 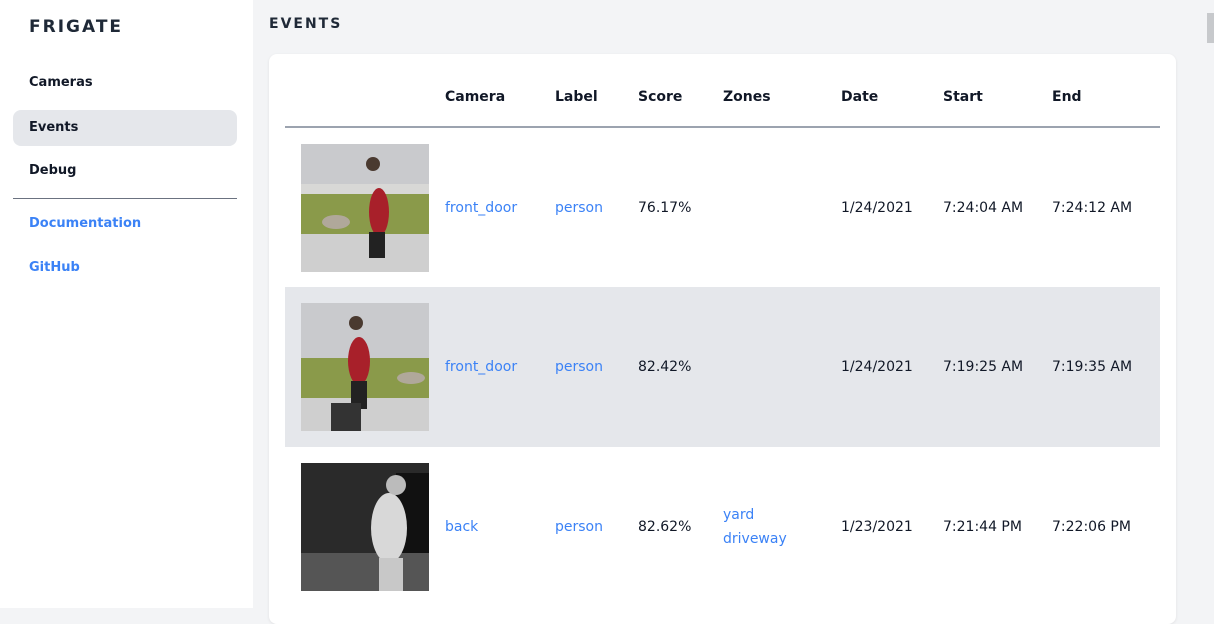 I want to click on end-time: 7:22:06 PM, so click(x=1091, y=527).